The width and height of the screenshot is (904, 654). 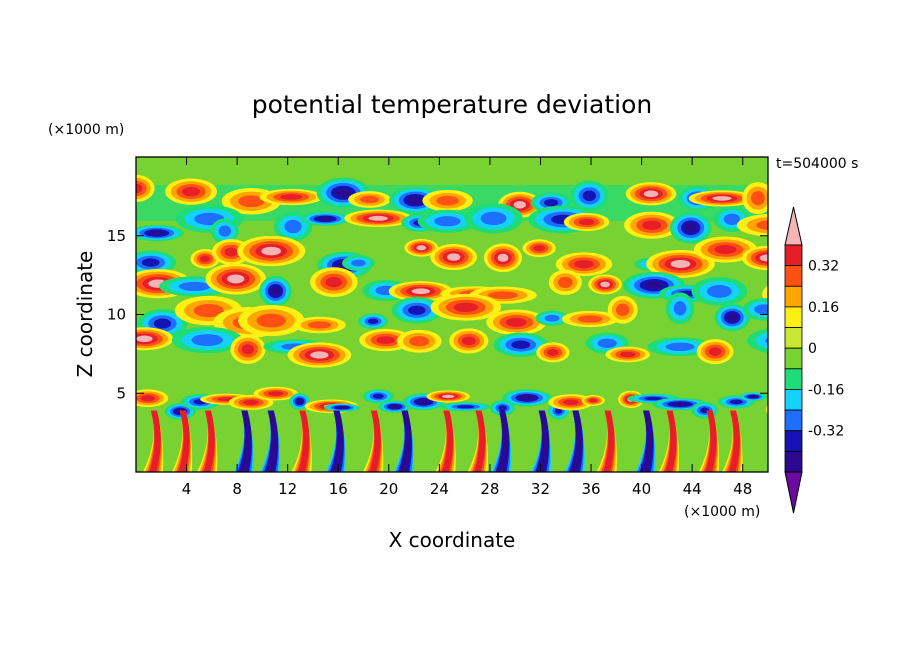 I want to click on chart-title: potential temperature deviation, so click(x=452, y=104).